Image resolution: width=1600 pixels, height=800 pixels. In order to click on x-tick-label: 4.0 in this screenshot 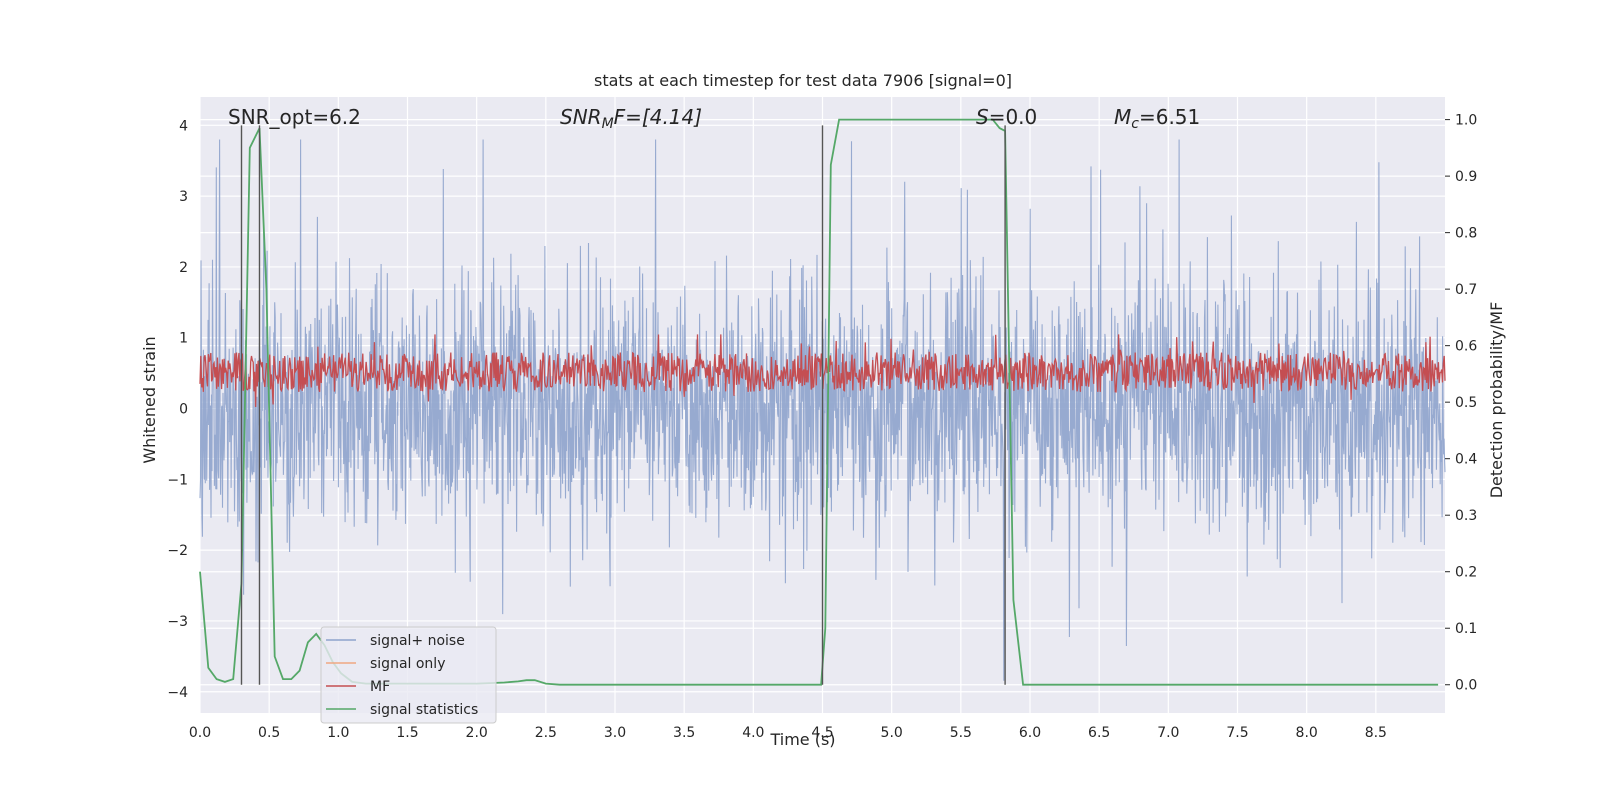, I will do `click(753, 733)`.